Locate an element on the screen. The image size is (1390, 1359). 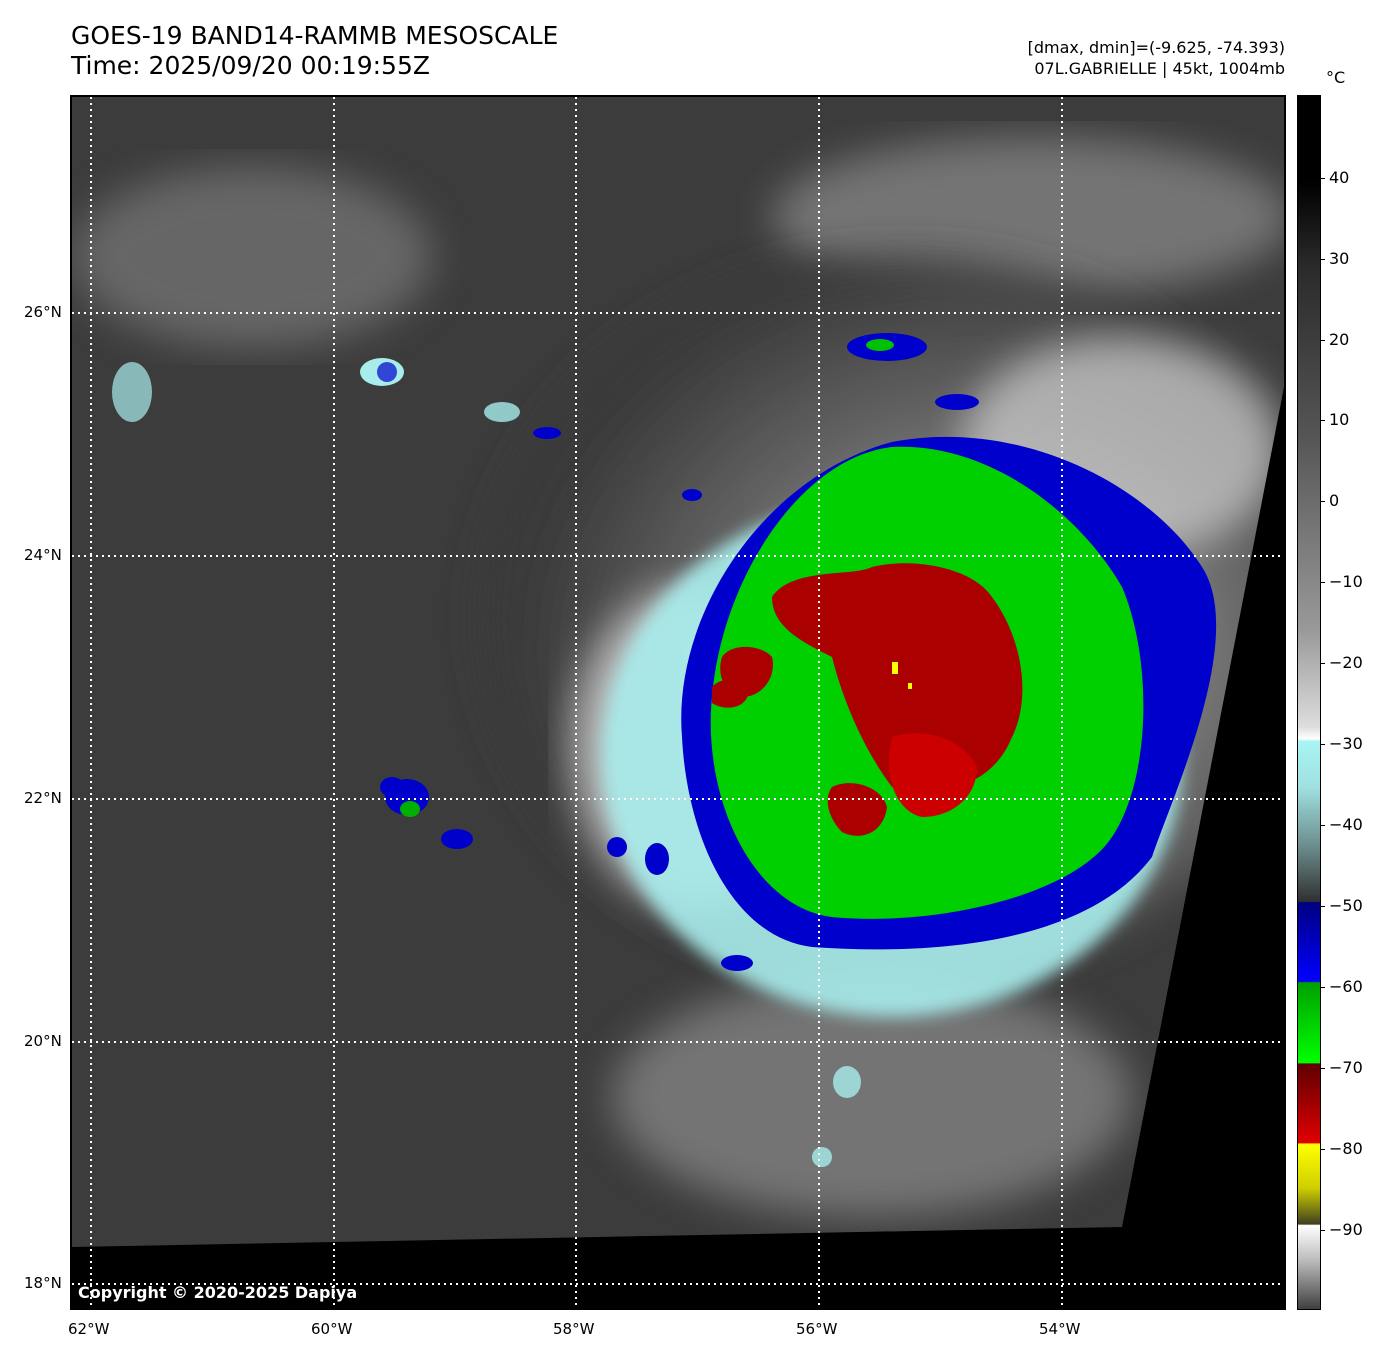
copyright-text: Copyright © 2020-2025 Dapiya is located at coordinates (218, 1292).